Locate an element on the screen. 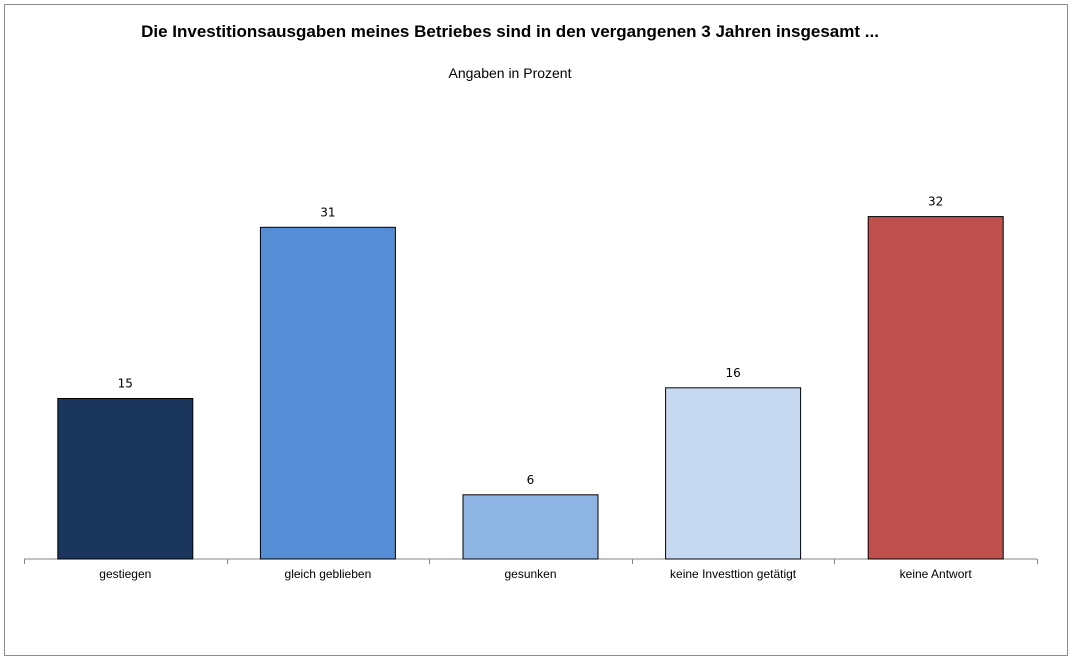 The height and width of the screenshot is (662, 1074). category-label: keine Investtion getätigt is located at coordinates (733, 574).